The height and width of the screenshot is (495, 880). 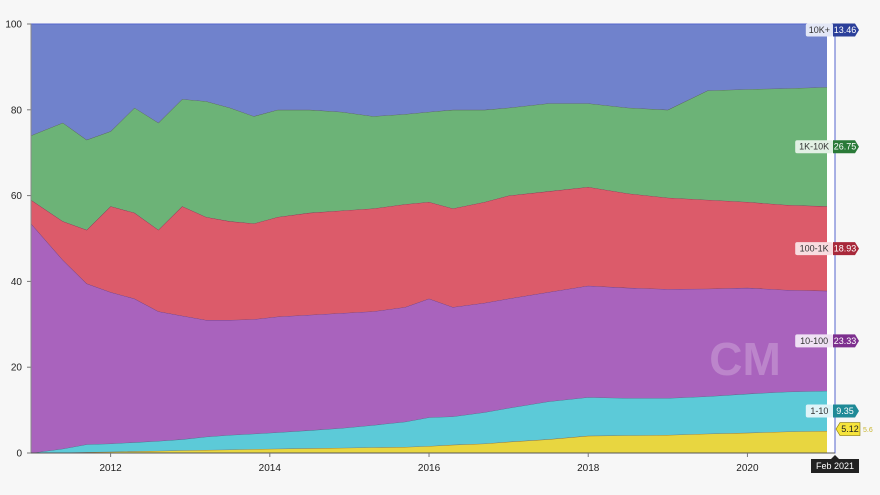 I want to click on series-label-10-100: 10-100 23.33, so click(x=827, y=341).